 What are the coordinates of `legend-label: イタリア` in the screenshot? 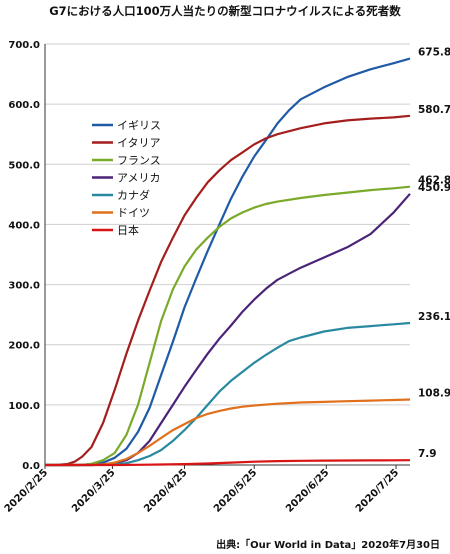 It's located at (139, 143).